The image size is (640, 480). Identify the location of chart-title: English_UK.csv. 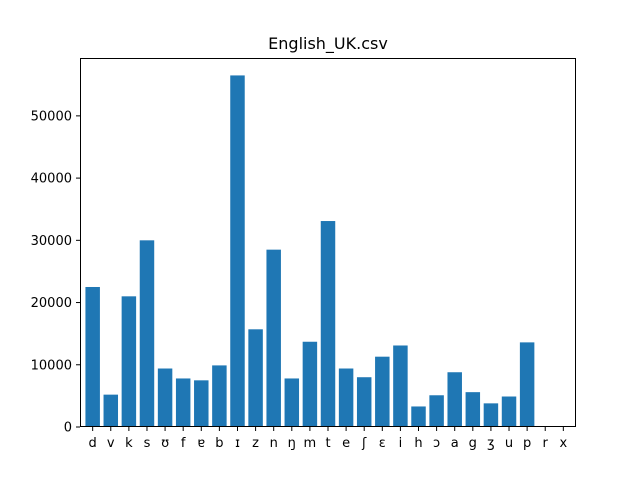
(328, 44).